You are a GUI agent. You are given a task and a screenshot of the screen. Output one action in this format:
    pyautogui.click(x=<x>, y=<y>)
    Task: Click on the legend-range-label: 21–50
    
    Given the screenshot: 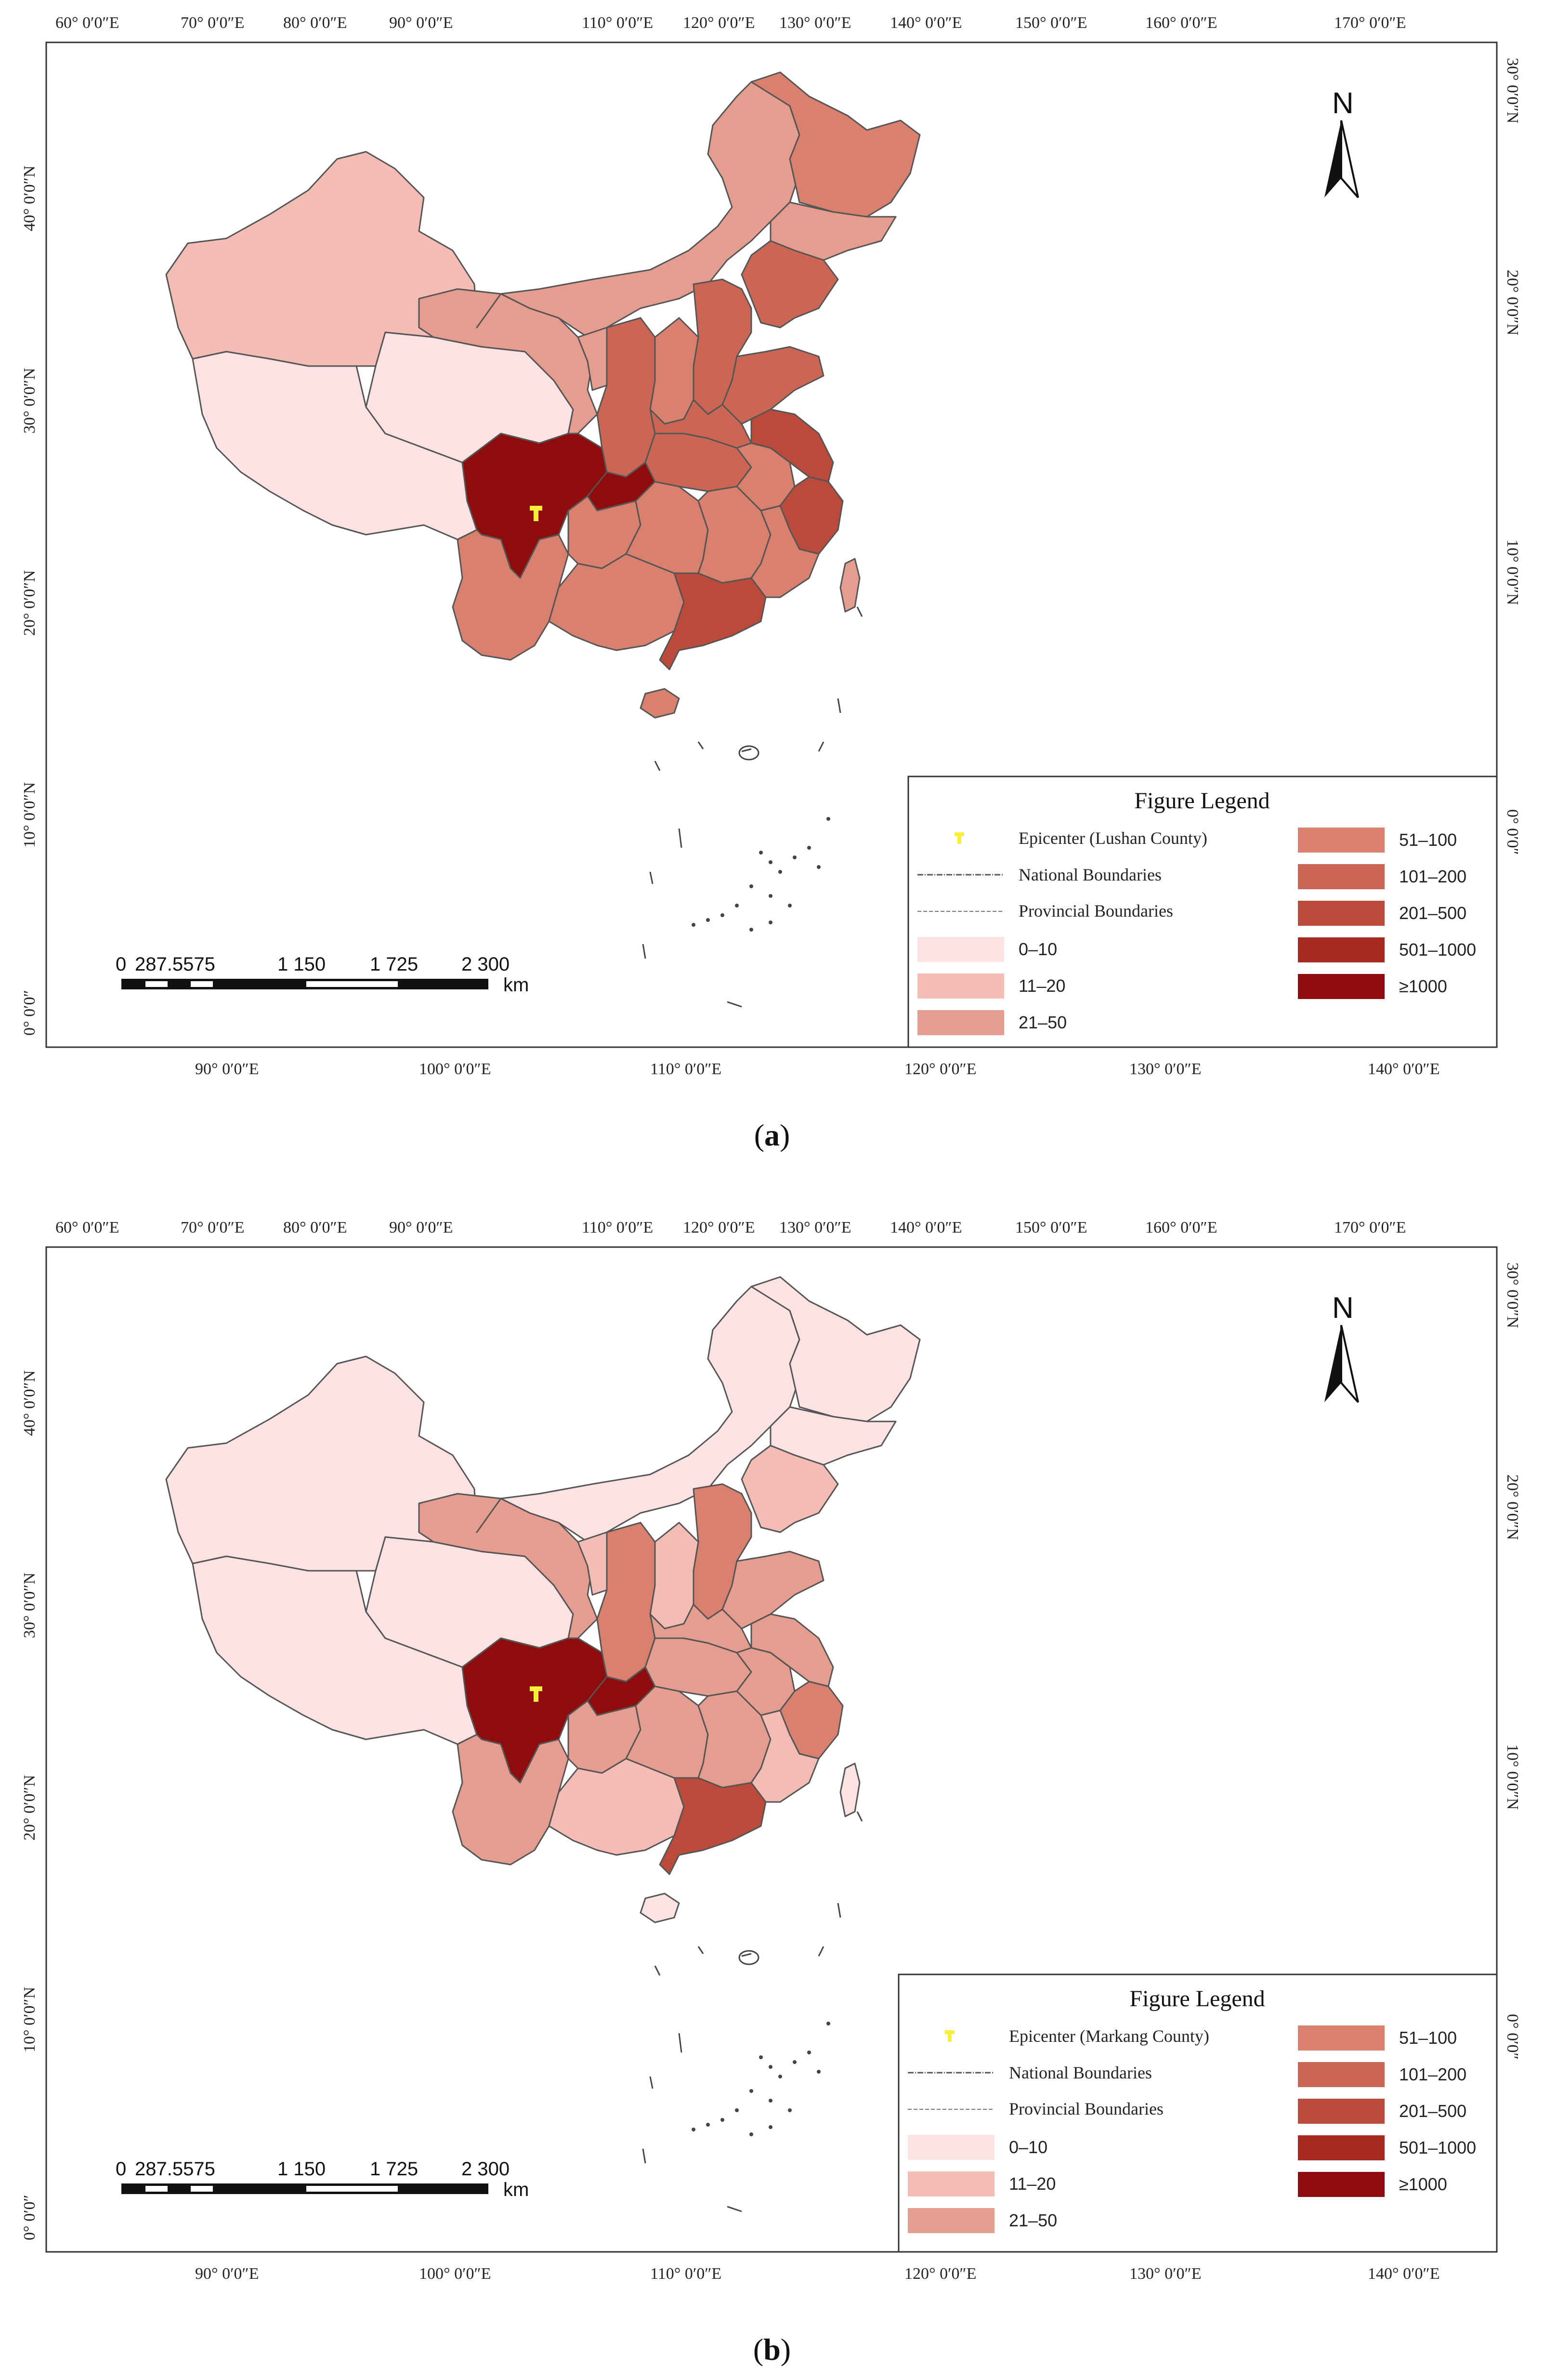 What is the action you would take?
    pyautogui.click(x=1033, y=2220)
    